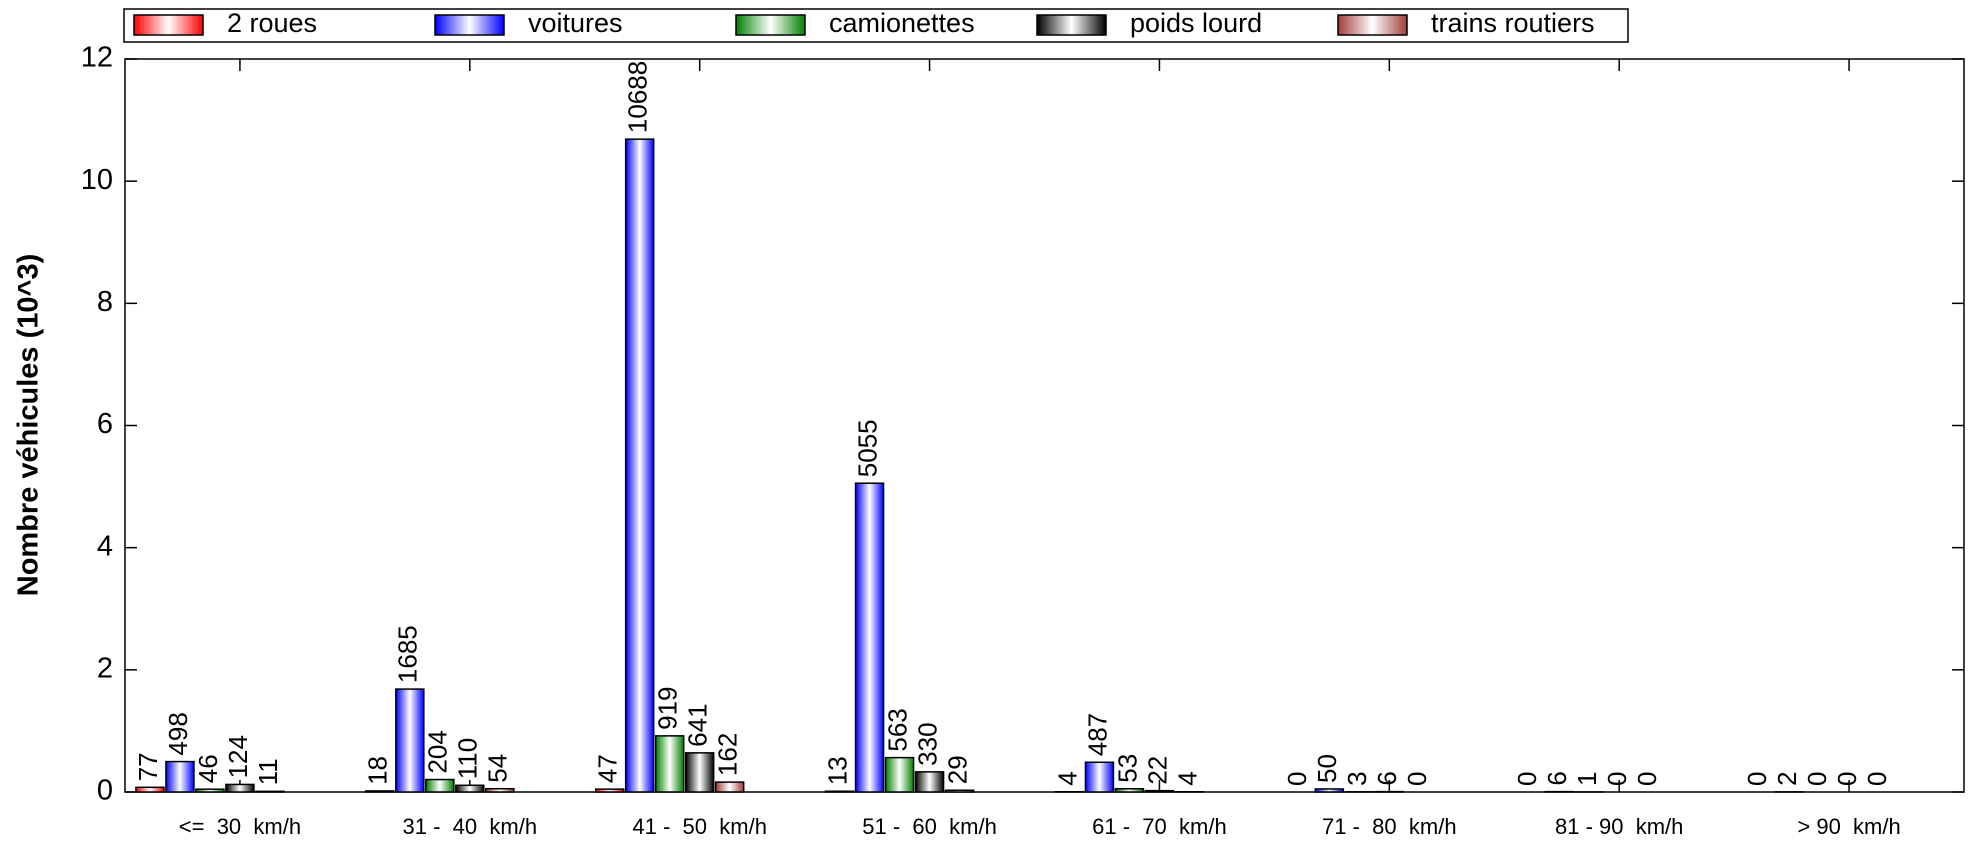  Describe the element at coordinates (105, 302) in the screenshot. I see `y-tick-label: 8` at that location.